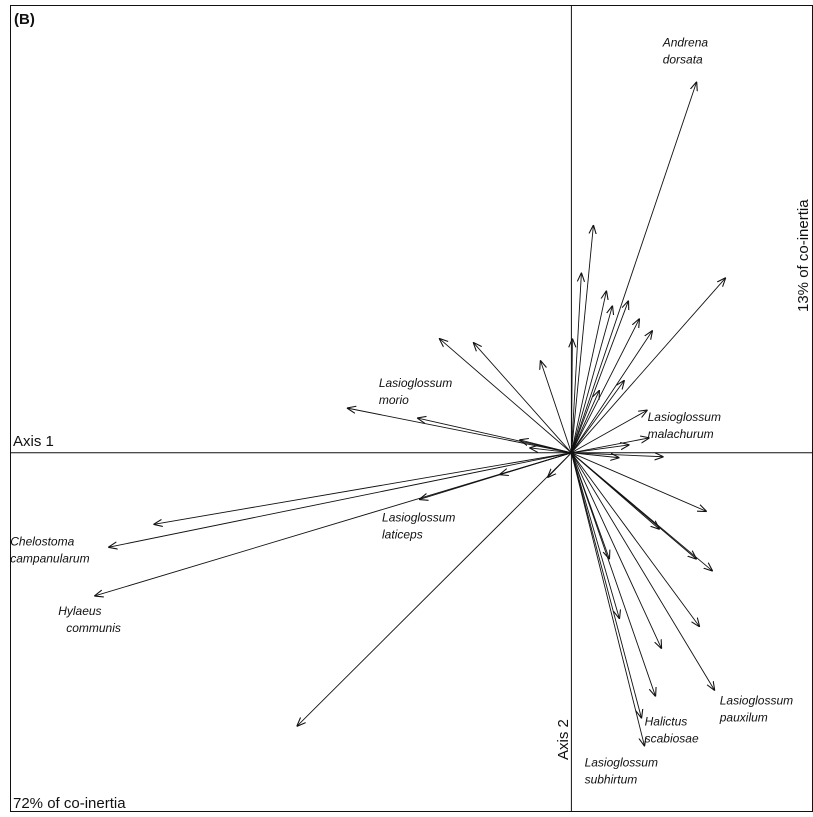  What do you see at coordinates (672, 739) in the screenshot?
I see `species-label: scabiosae` at bounding box center [672, 739].